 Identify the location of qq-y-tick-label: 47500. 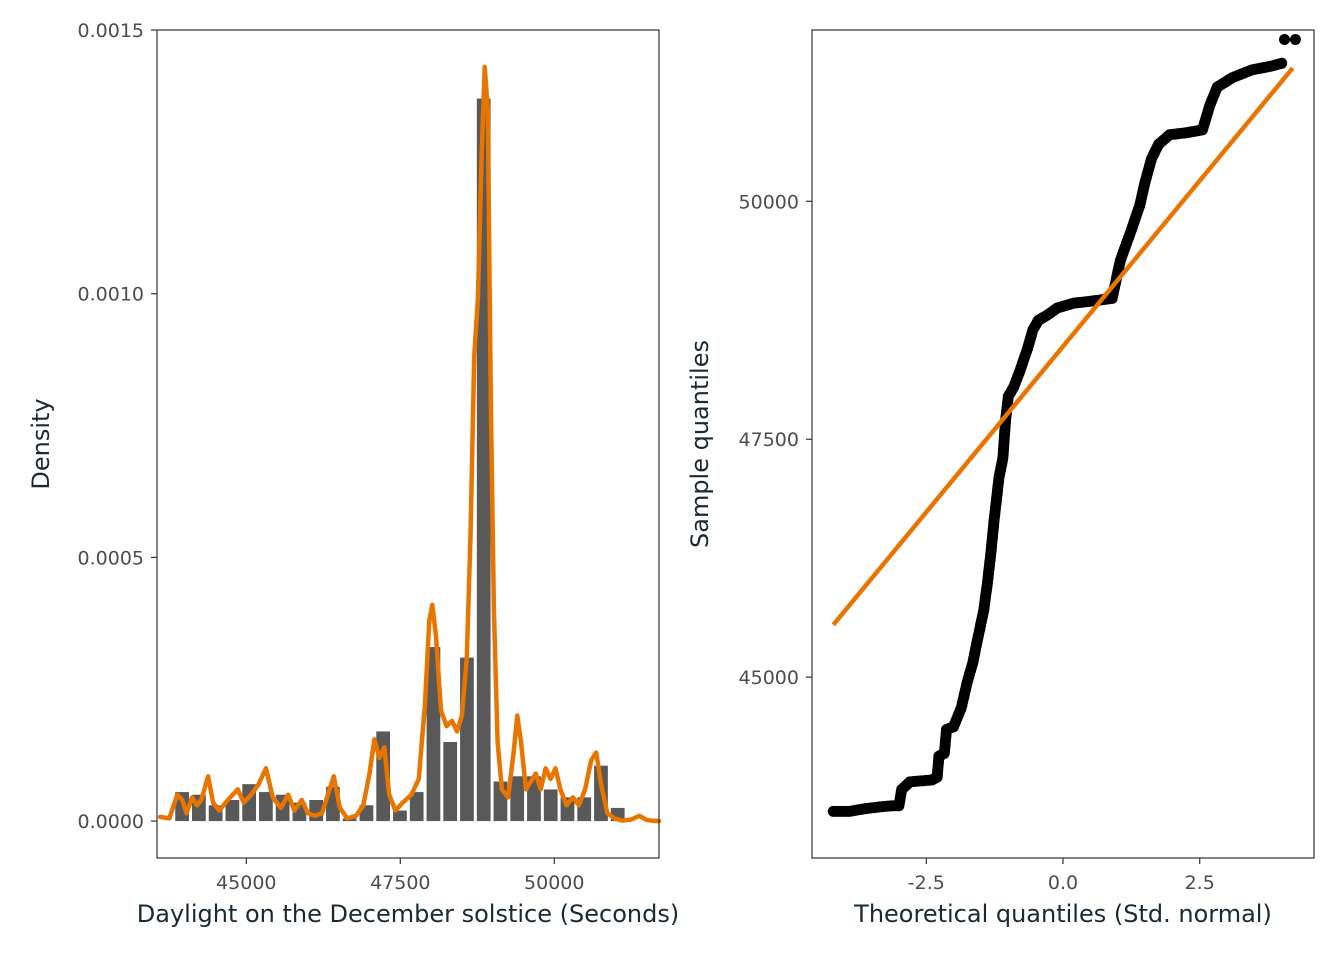
(769, 440).